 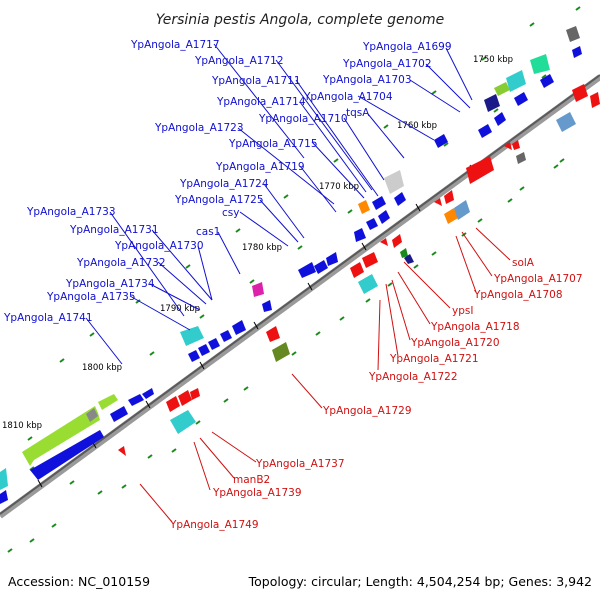 What do you see at coordinates (475, 327) in the screenshot?
I see `gene-label: YpAngola_A1718` at bounding box center [475, 327].